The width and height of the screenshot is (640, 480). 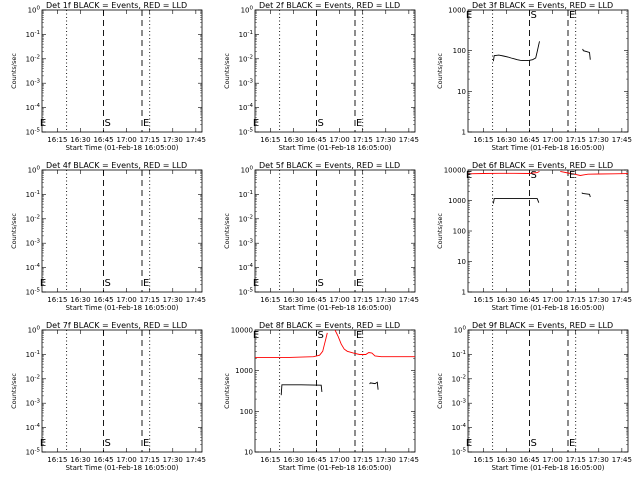 What do you see at coordinates (116, 5) in the screenshot?
I see `panel-title: Det 1f BLACK = Events, RED = LLD` at bounding box center [116, 5].